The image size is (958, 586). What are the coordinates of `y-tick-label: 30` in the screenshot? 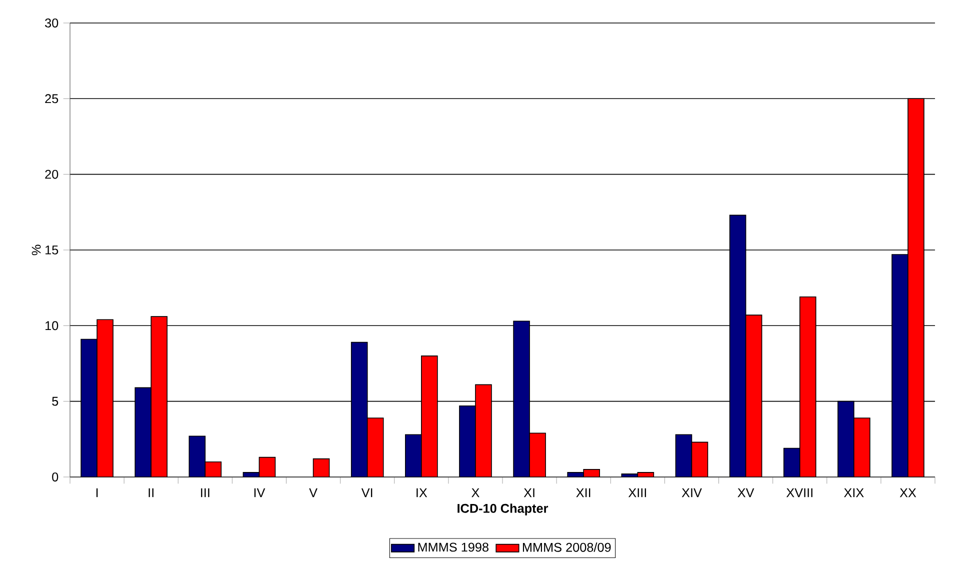 It's located at (51, 23).